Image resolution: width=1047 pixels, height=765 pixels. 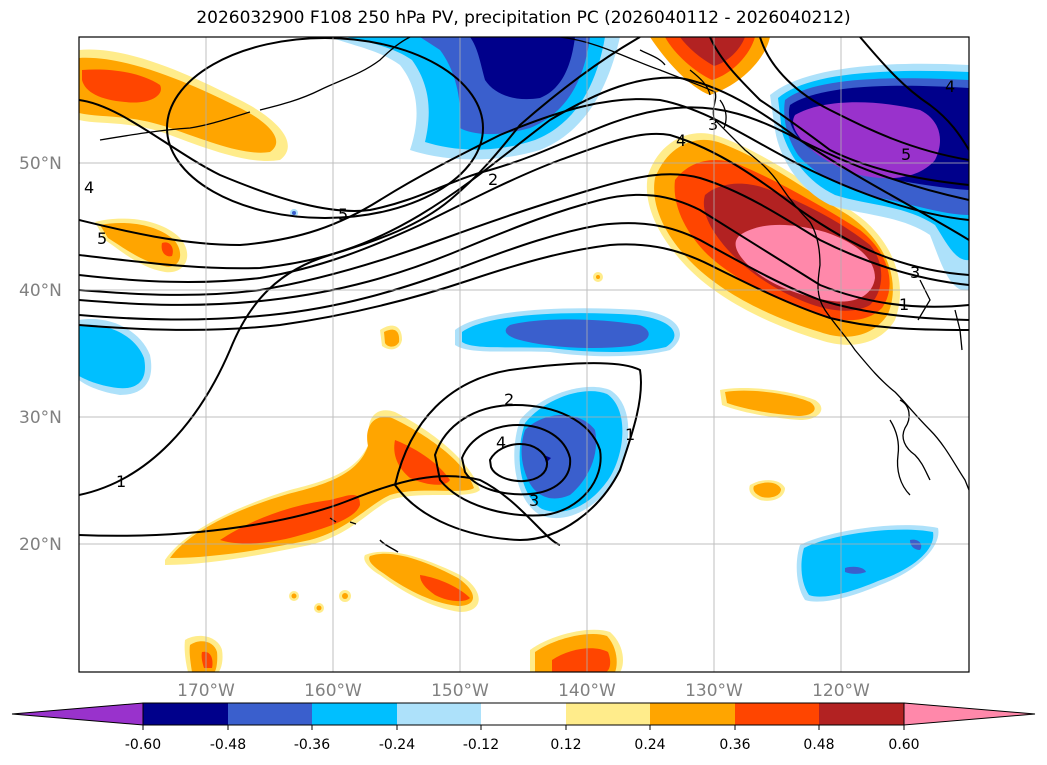 I want to click on lat-label-50n: 50°N, so click(x=40, y=164).